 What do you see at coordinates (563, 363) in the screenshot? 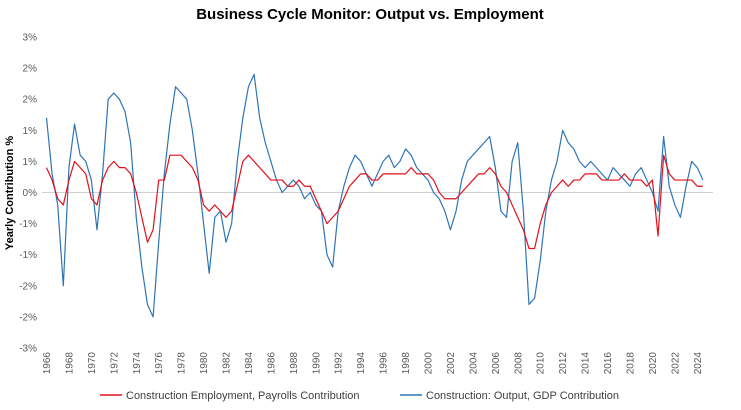
I see `x-tick-label: 2012` at bounding box center [563, 363].